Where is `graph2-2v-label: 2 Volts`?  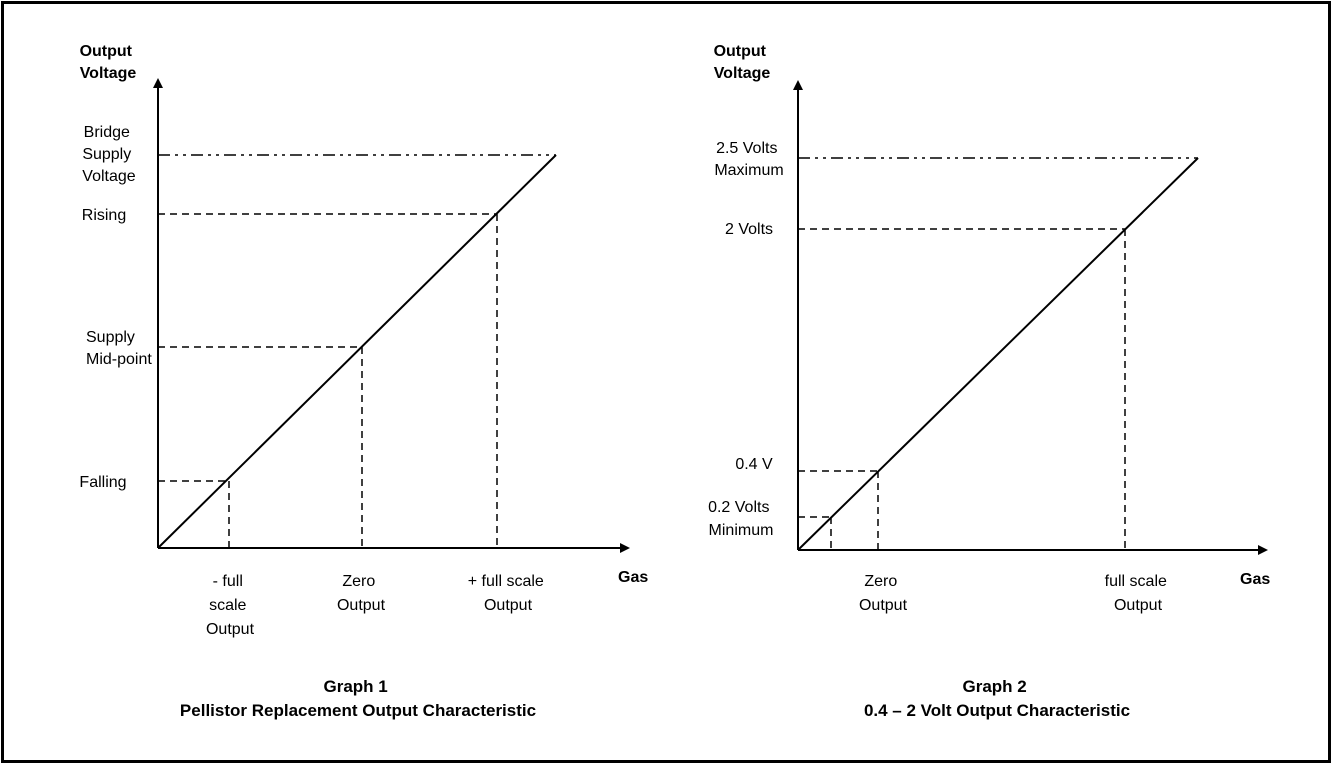 graph2-2v-label: 2 Volts is located at coordinates (749, 229).